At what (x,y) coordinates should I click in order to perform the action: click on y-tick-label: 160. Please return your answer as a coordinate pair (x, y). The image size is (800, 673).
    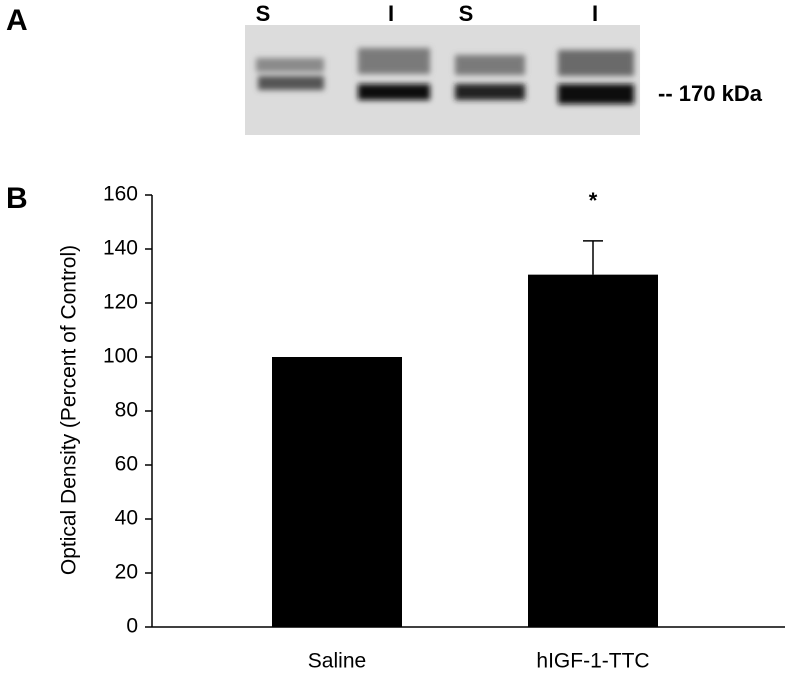
    Looking at the image, I should click on (120, 194).